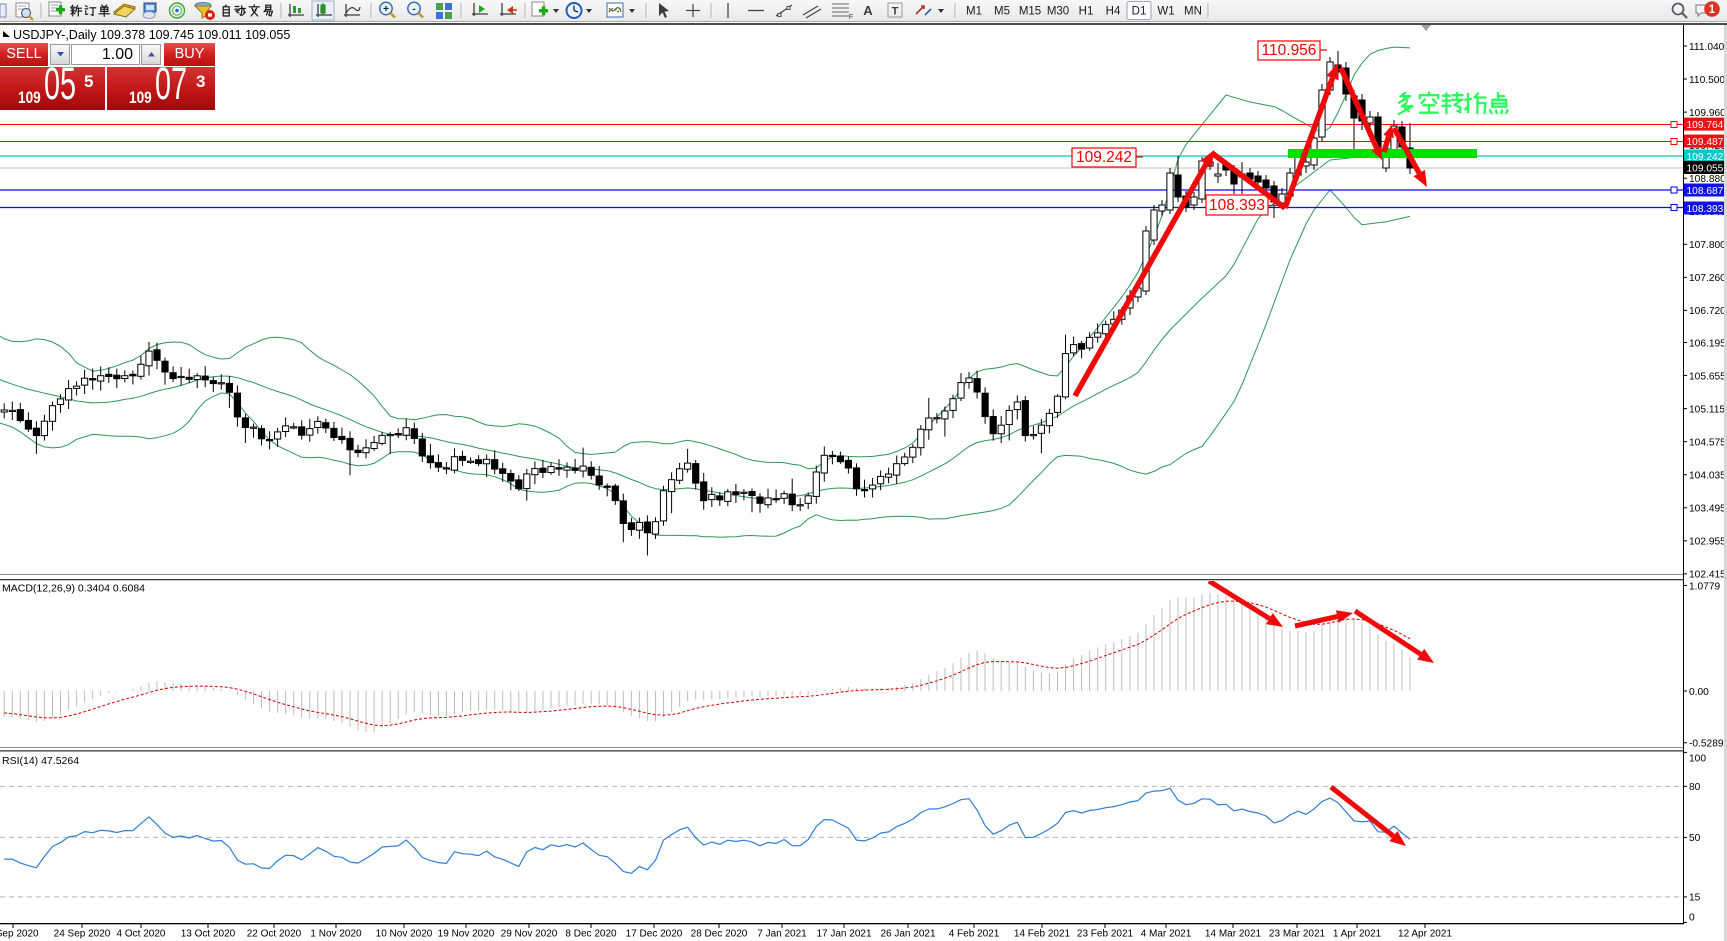 The width and height of the screenshot is (1727, 941). I want to click on svg-text: A, so click(868, 10).